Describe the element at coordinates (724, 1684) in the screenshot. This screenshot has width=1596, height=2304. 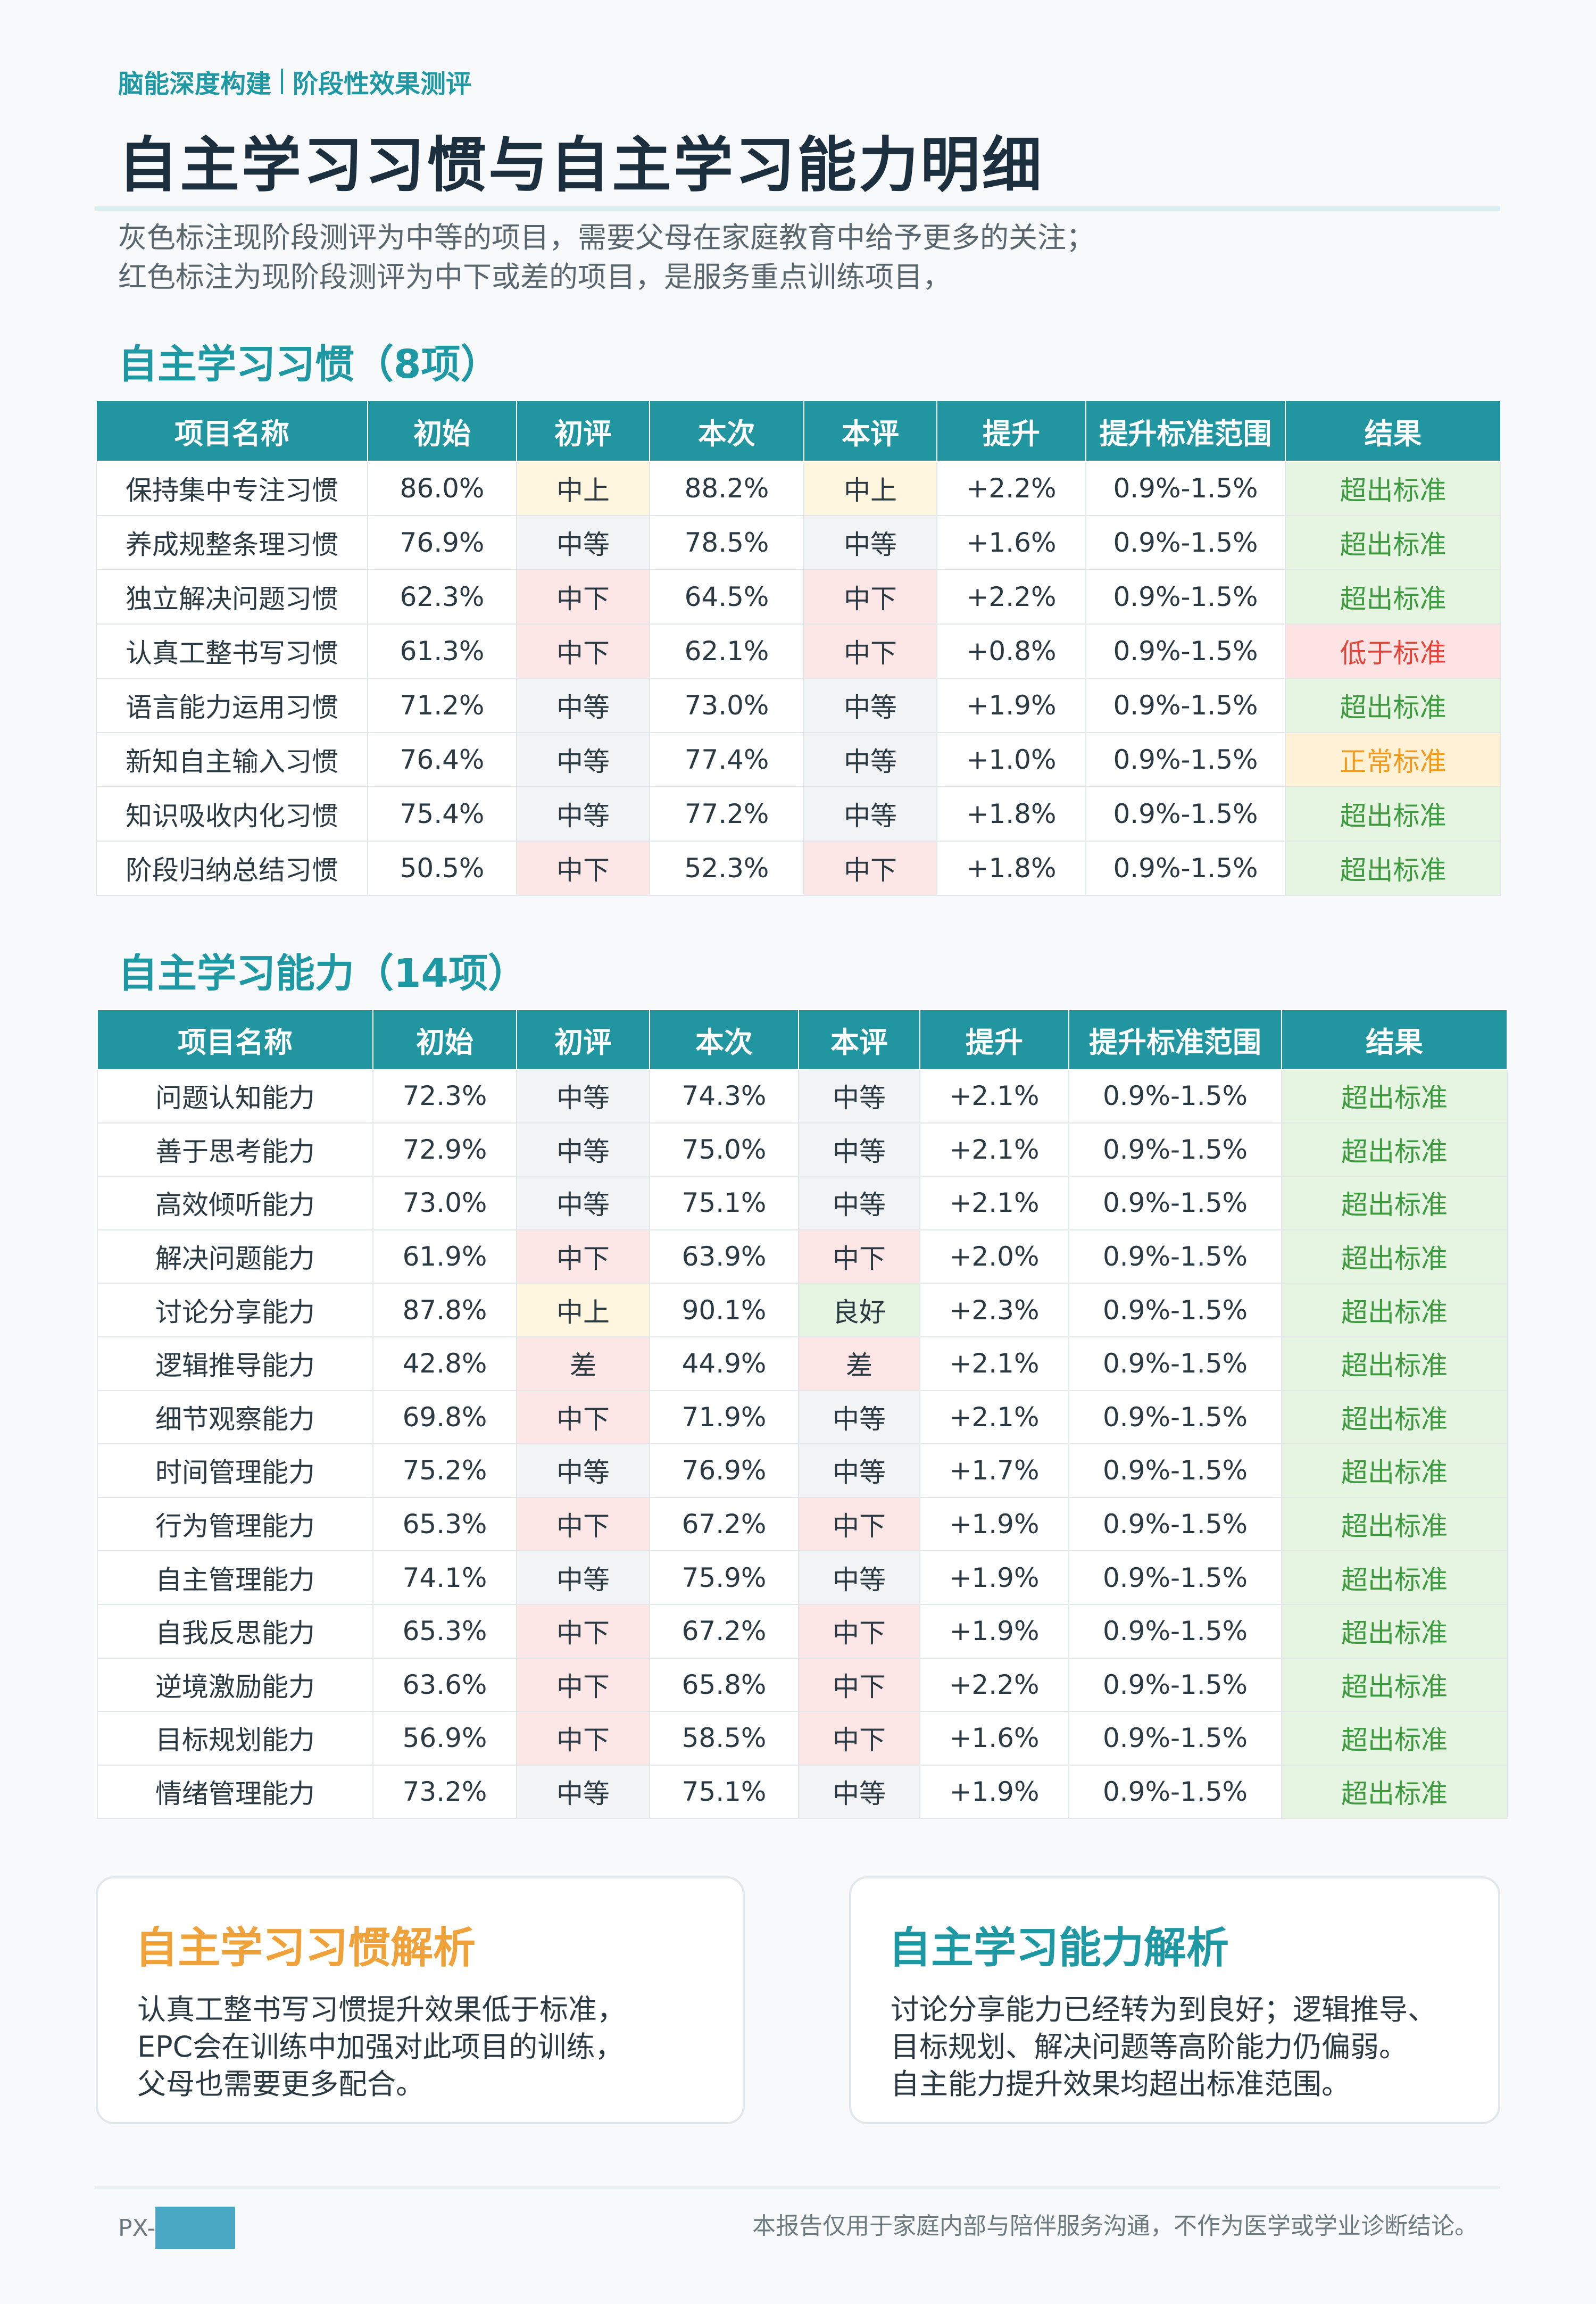
I see `current-score-cell: 65.8%` at that location.